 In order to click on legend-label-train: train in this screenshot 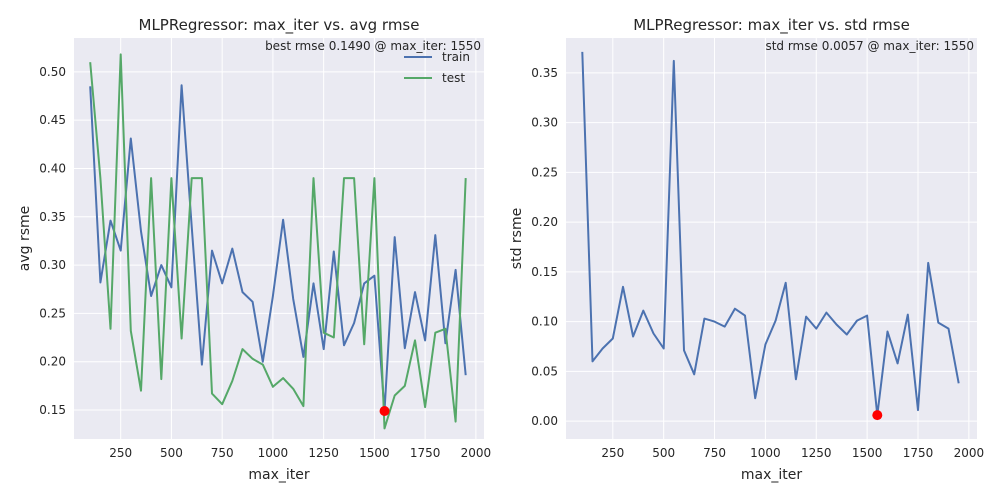, I will do `click(456, 57)`.